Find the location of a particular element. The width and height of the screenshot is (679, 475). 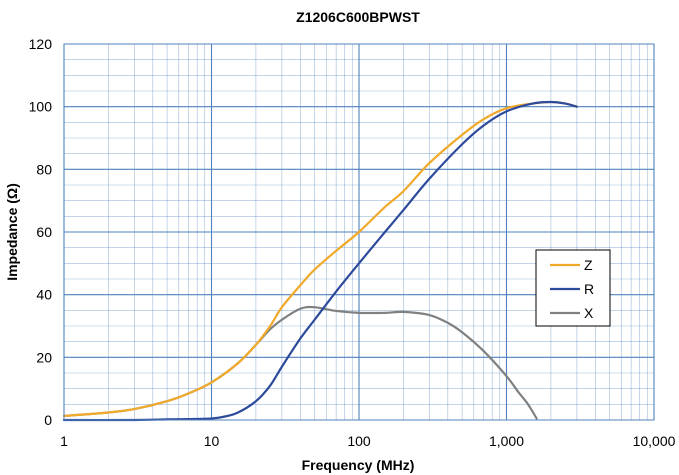

legend: ZRX is located at coordinates (573, 288).